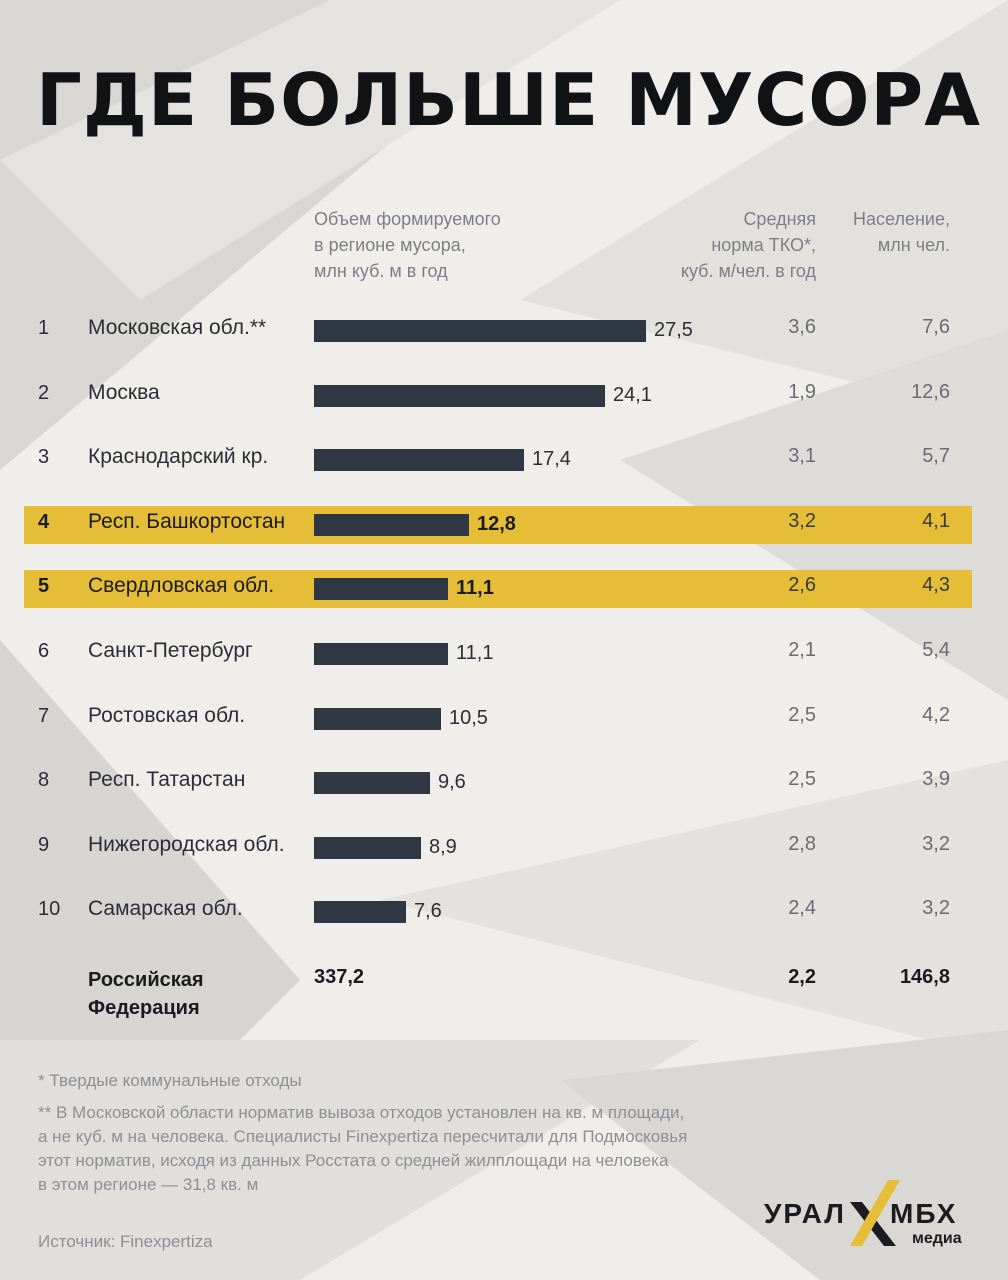 The width and height of the screenshot is (1008, 1280). Describe the element at coordinates (748, 245) in the screenshot. I see `column-header-norm: Средняя норма ТКО*, куб. м/чел. в год` at that location.